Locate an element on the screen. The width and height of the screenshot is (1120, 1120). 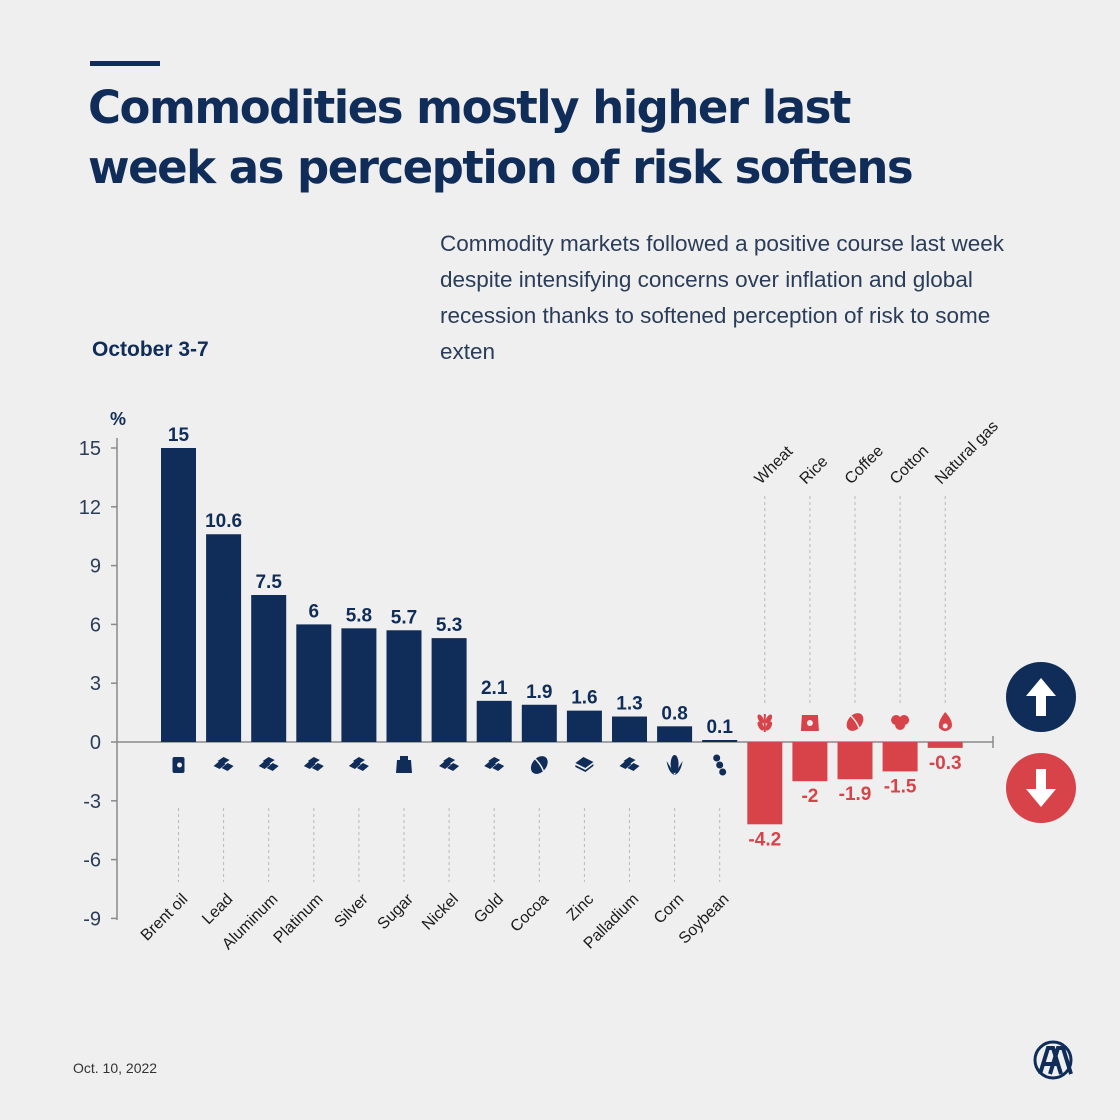
y-tick-label: -6 is located at coordinates (92, 861).